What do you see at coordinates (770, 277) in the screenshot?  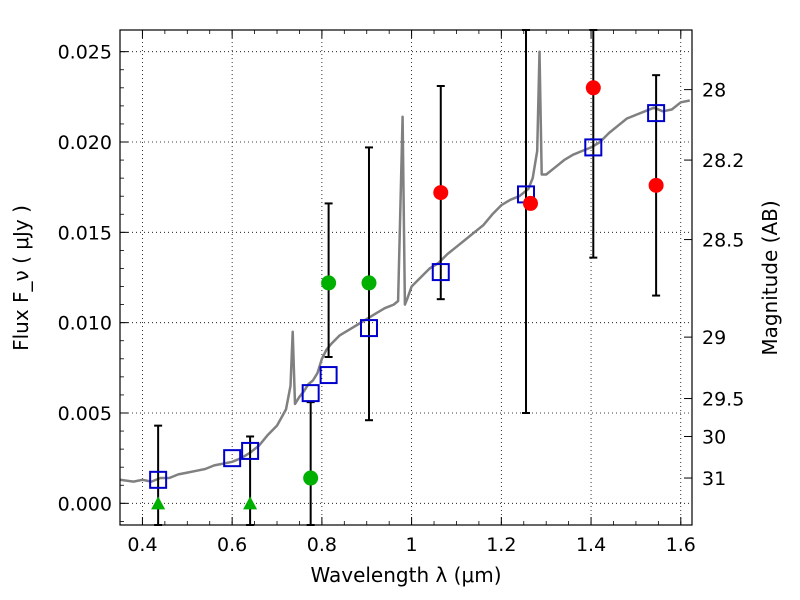 I see `y2-axis-title: Magnitude (AB)` at bounding box center [770, 277].